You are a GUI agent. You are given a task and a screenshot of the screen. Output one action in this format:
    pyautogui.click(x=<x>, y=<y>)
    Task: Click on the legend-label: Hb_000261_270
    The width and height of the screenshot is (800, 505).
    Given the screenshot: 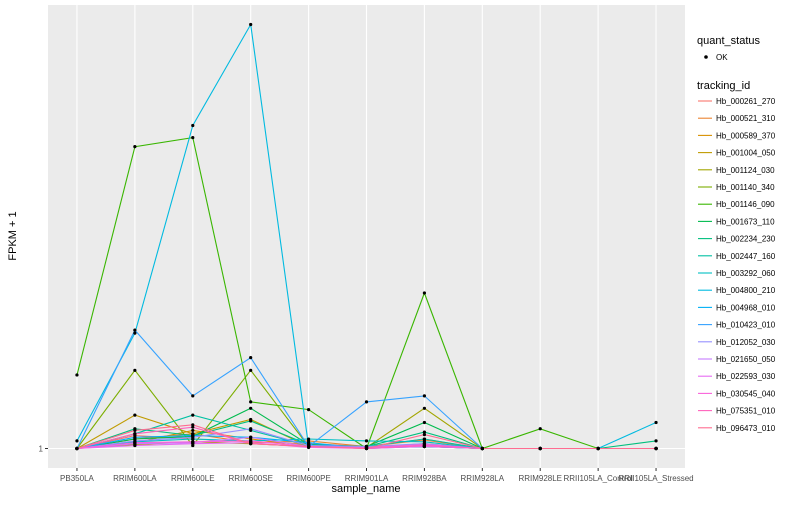 What is the action you would take?
    pyautogui.click(x=746, y=101)
    